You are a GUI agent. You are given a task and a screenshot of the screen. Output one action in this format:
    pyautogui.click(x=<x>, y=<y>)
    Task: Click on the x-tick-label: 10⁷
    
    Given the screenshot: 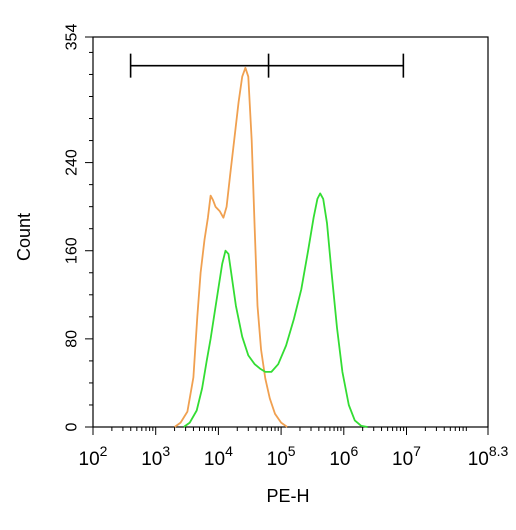 What is the action you would take?
    pyautogui.click(x=406, y=456)
    